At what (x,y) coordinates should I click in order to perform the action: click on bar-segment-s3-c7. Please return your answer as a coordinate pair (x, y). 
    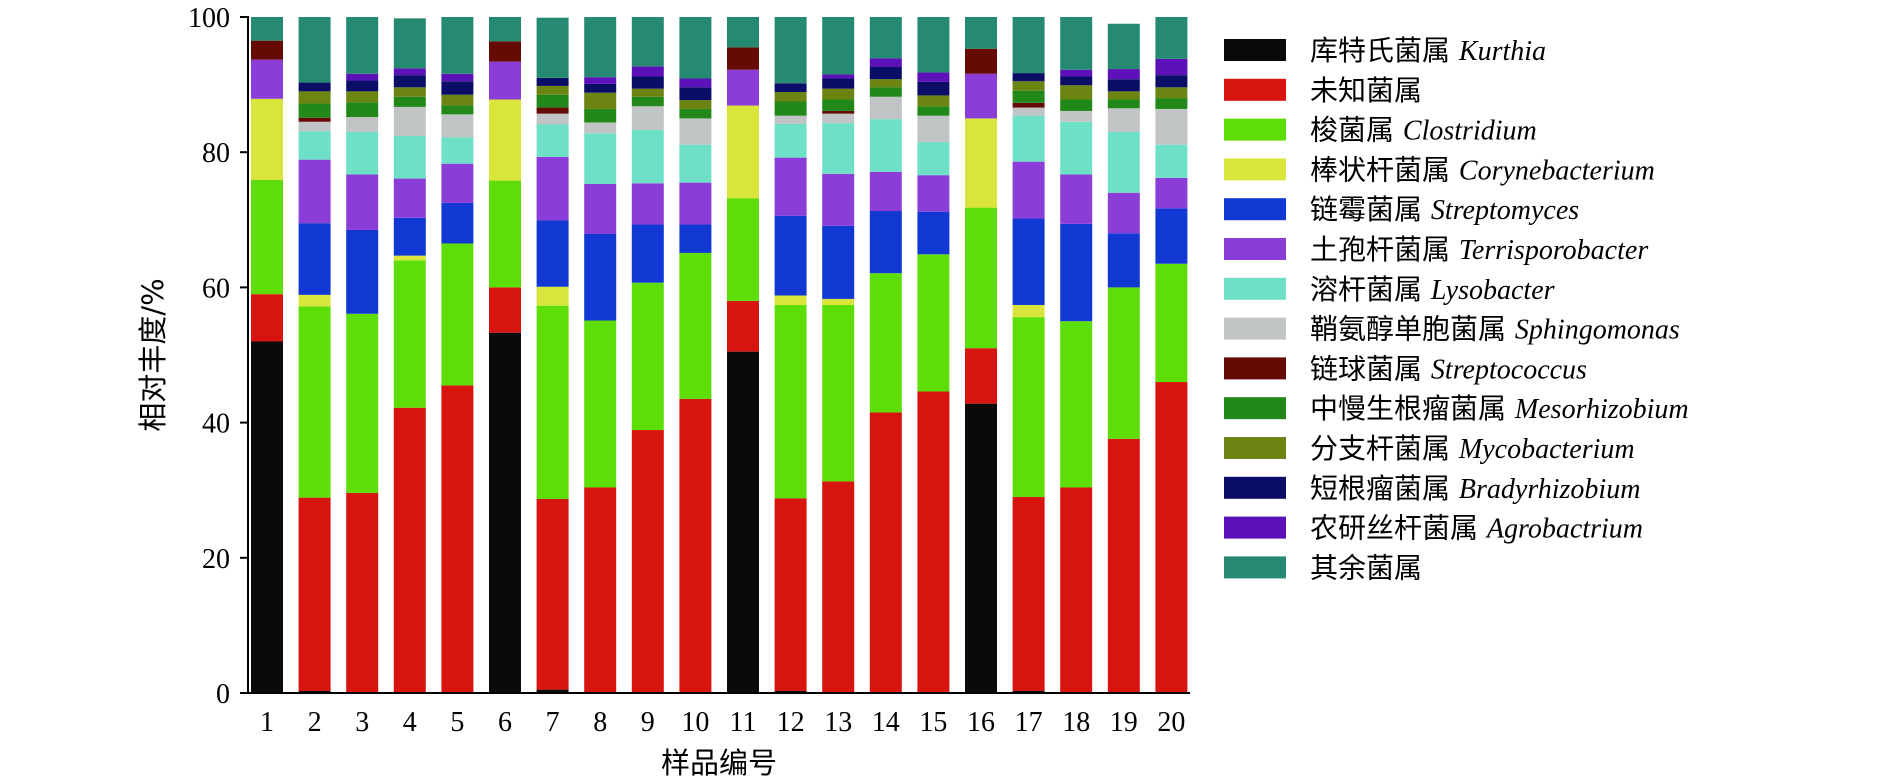
    Looking at the image, I should click on (552, 402).